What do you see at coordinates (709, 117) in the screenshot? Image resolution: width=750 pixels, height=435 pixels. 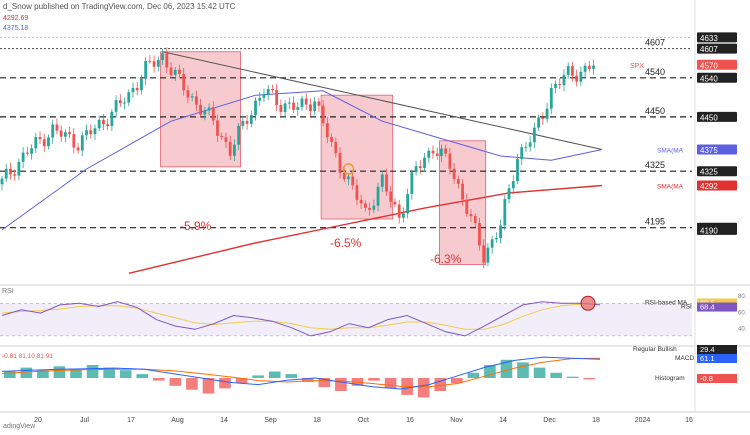 I see `price-tag-4450: 4450` at bounding box center [709, 117].